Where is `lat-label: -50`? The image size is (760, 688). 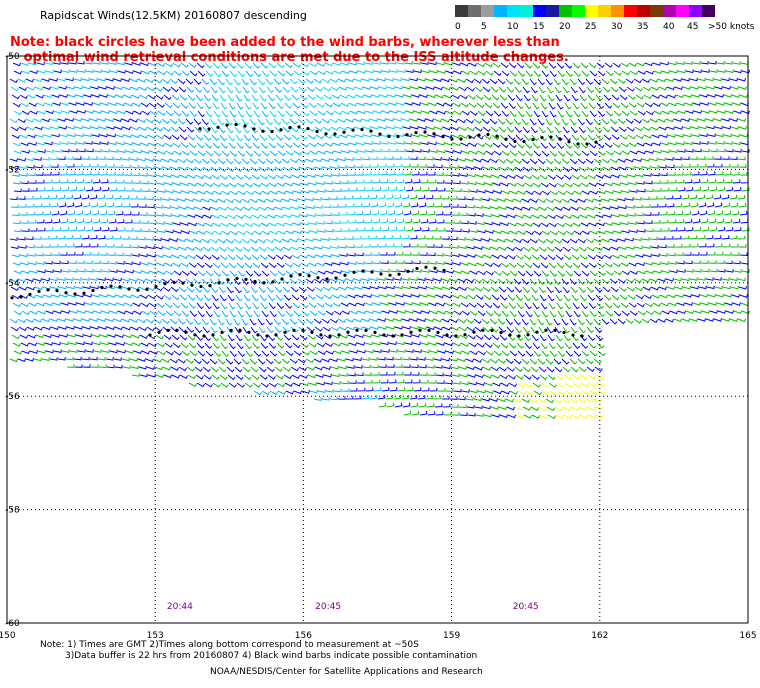
lat-label: -50 is located at coordinates (12, 57).